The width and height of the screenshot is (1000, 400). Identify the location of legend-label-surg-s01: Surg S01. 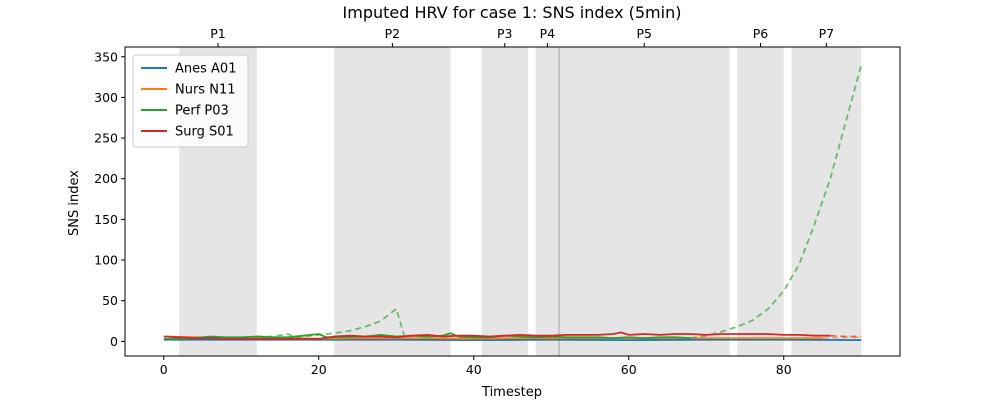
(204, 132).